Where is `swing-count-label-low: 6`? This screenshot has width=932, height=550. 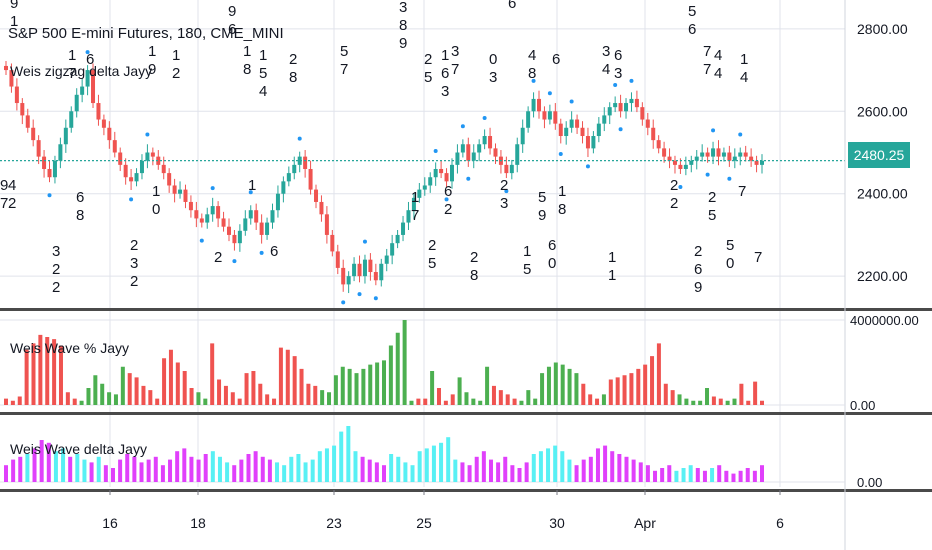
swing-count-label-low: 6 is located at coordinates (274, 251).